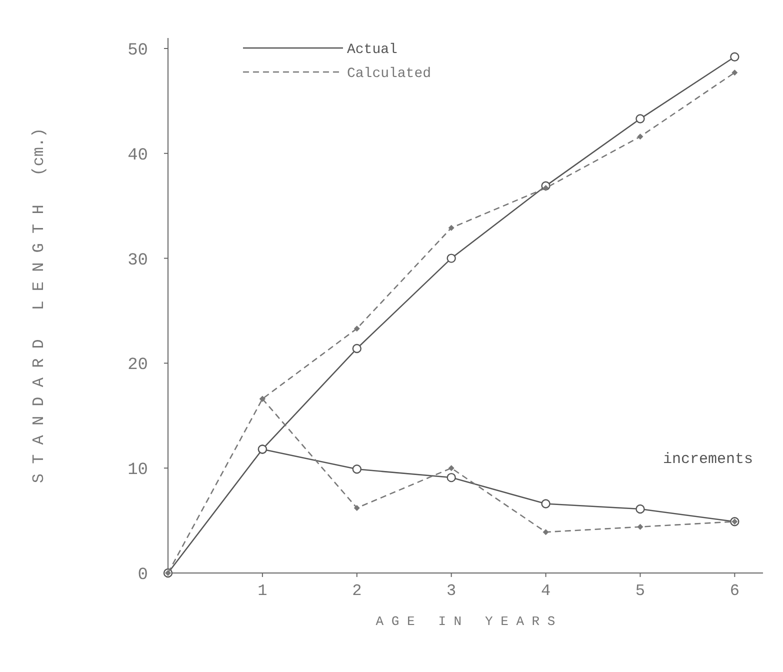 The image size is (783, 672). Describe the element at coordinates (640, 591) in the screenshot. I see `x-tick-label: 5` at that location.